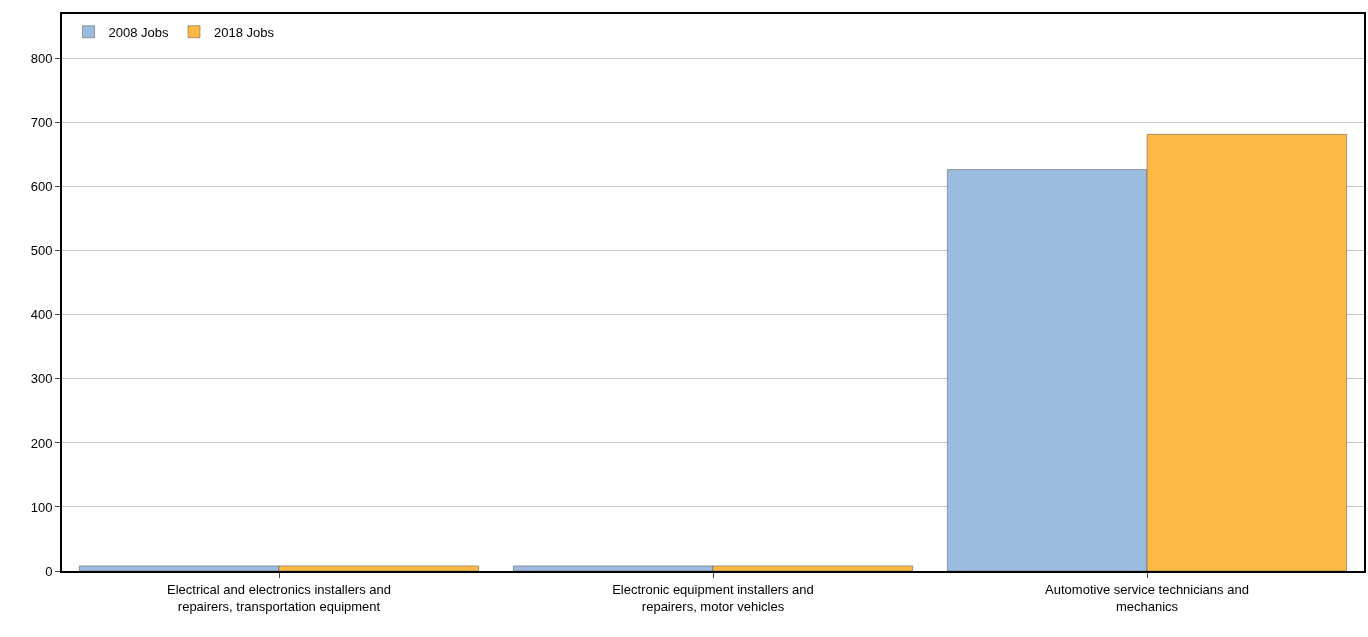 This screenshot has height=637, width=1368. What do you see at coordinates (41, 187) in the screenshot?
I see `y-tick-label: 600` at bounding box center [41, 187].